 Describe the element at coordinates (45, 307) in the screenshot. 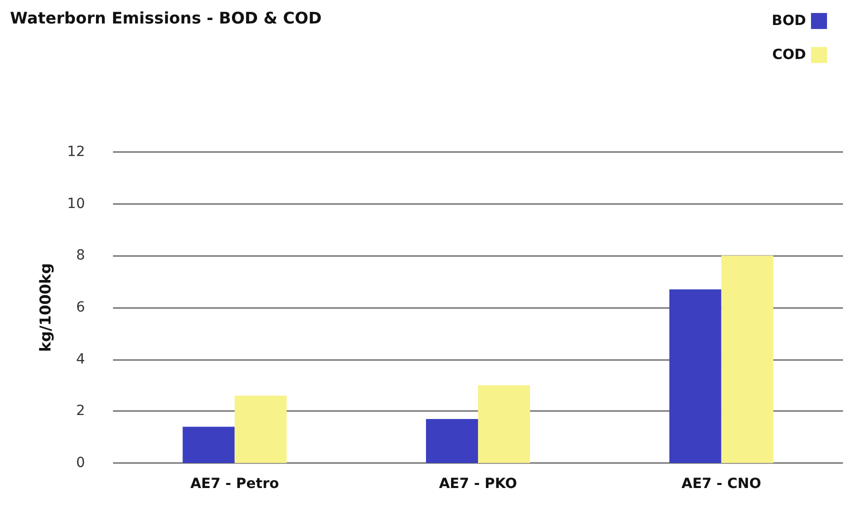

I see `y-axis-title: kg/1000kg` at that location.